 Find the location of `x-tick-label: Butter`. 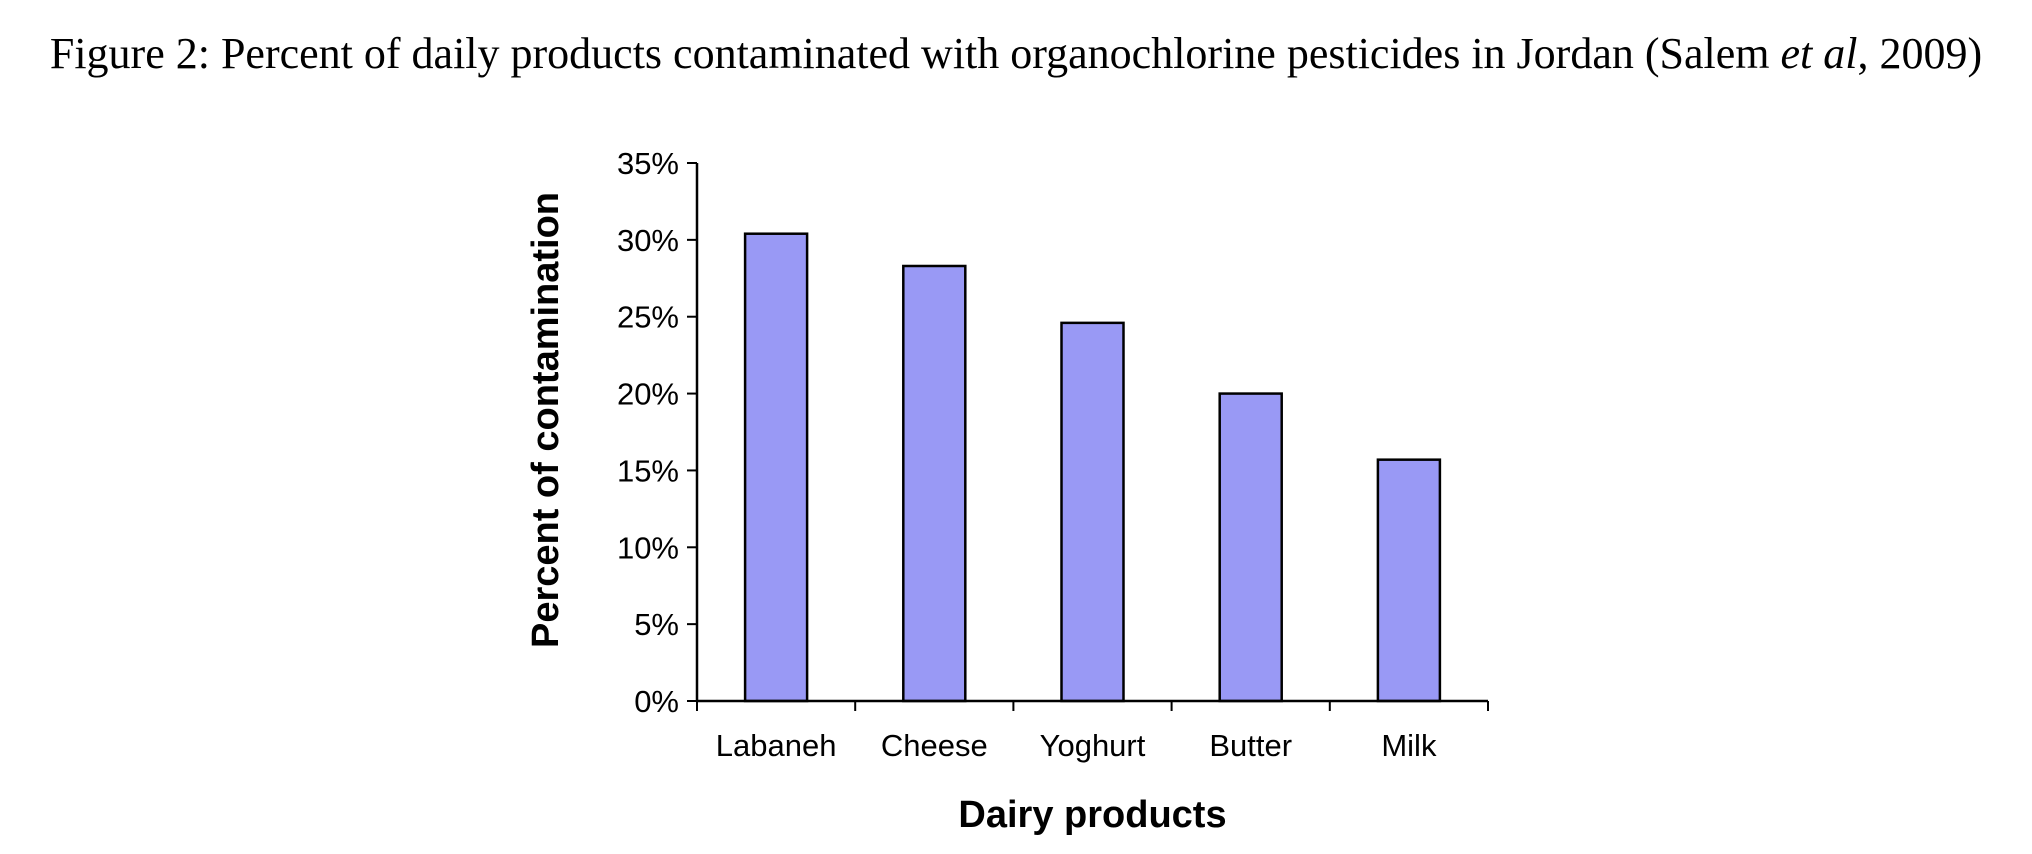

x-tick-label: Butter is located at coordinates (1250, 745).